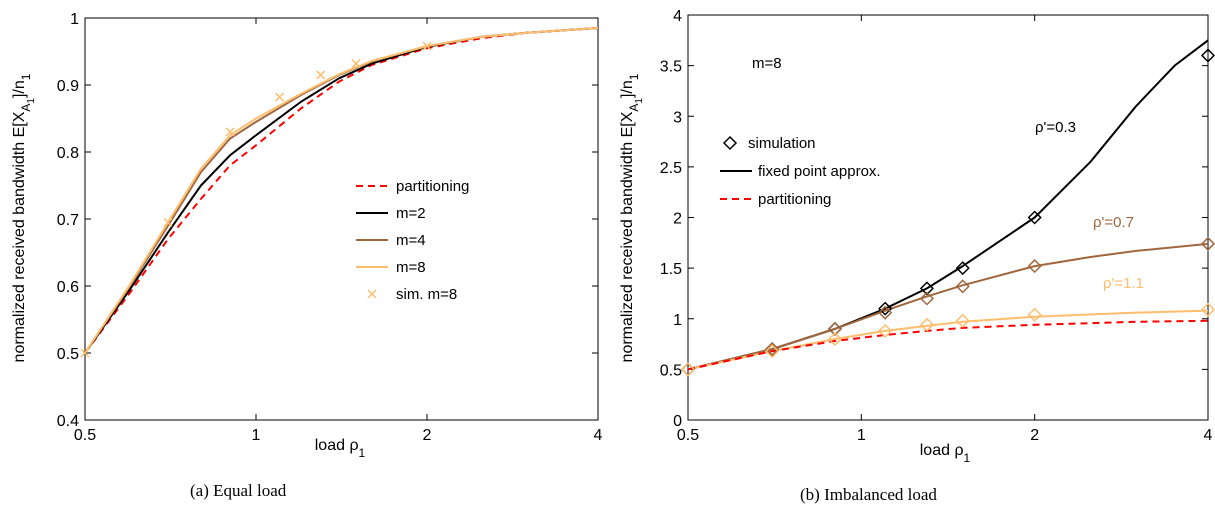 This screenshot has width=1215, height=515. I want to click on legend-x-marker-icon, so click(372, 294).